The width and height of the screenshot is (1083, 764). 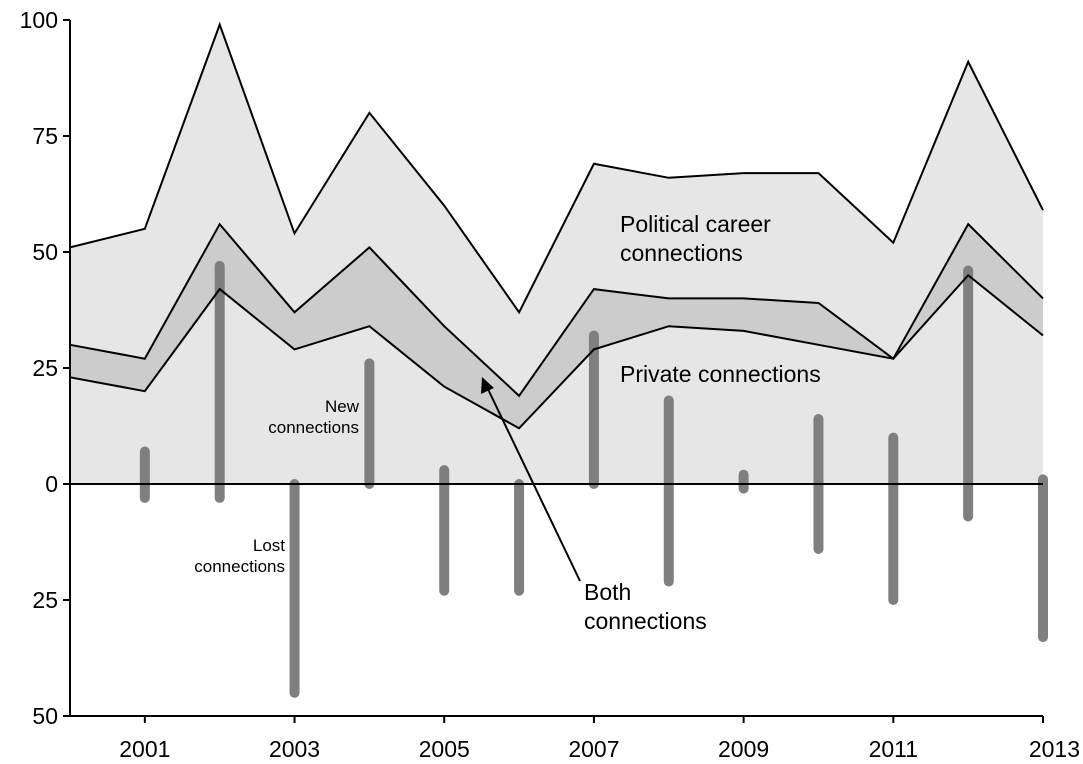 I want to click on both-annotation-arrow-head, so click(x=487, y=385).